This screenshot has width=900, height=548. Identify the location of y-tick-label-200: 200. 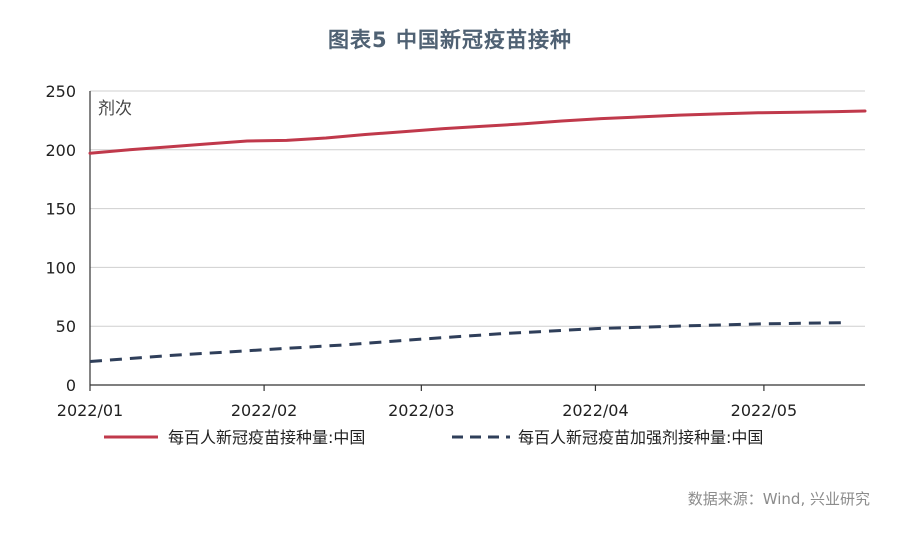
(60, 150).